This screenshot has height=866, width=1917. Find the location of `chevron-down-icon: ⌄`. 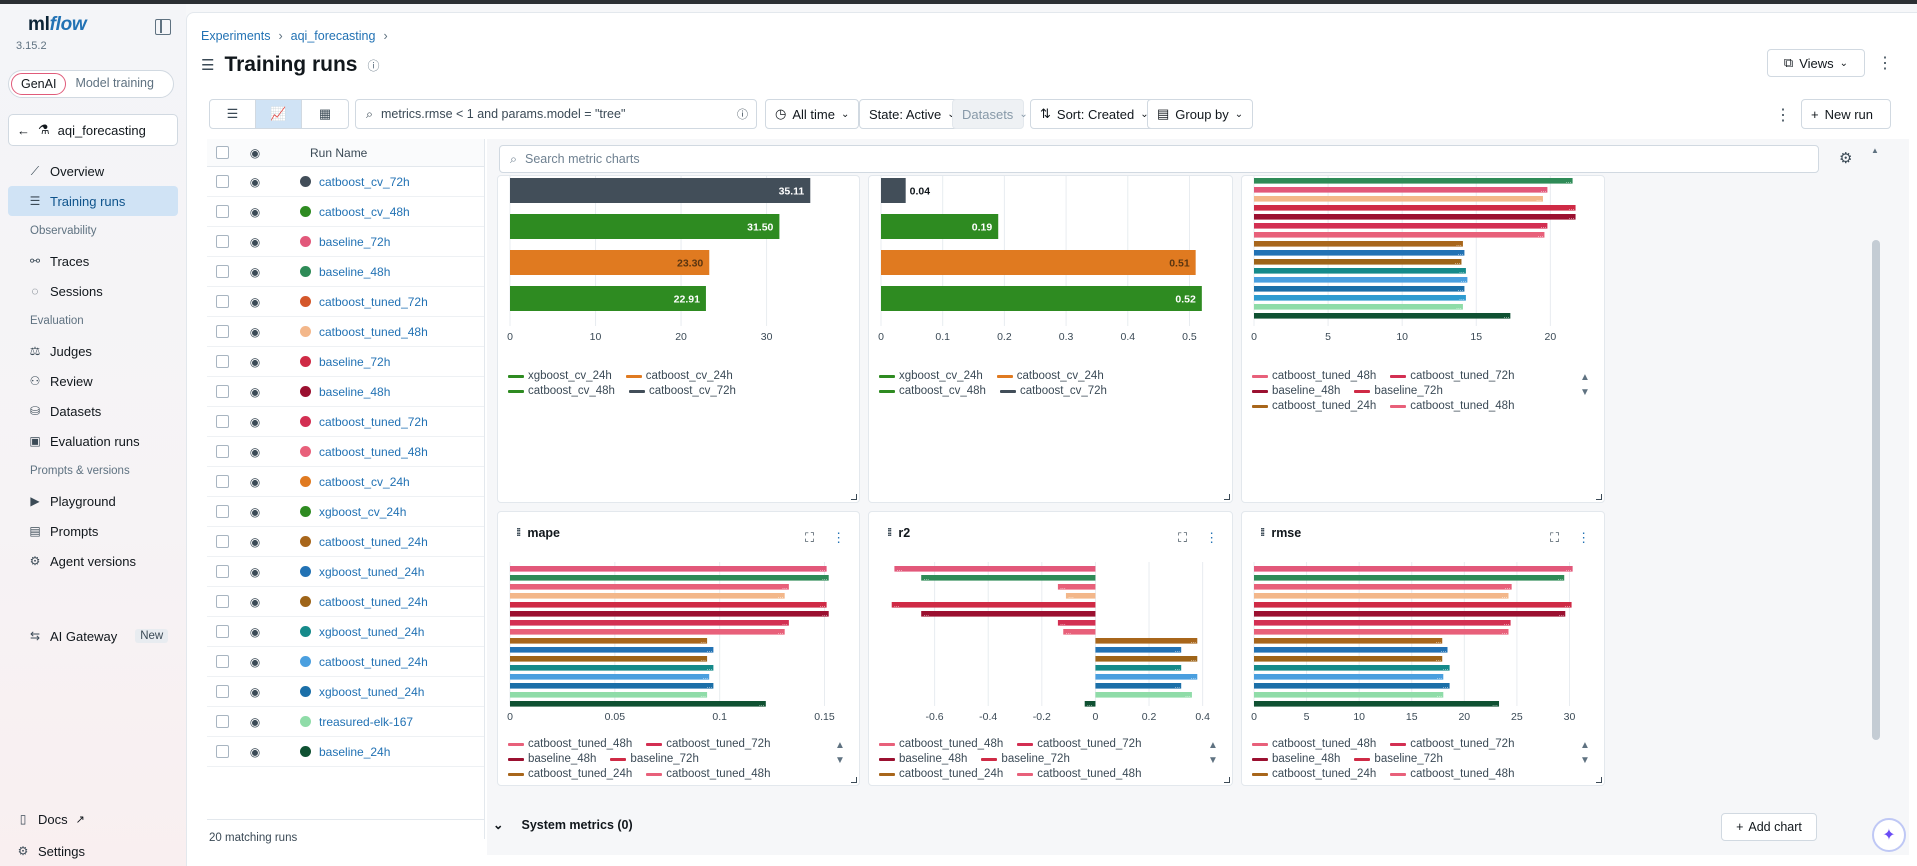

chevron-down-icon: ⌄ is located at coordinates (498, 825).